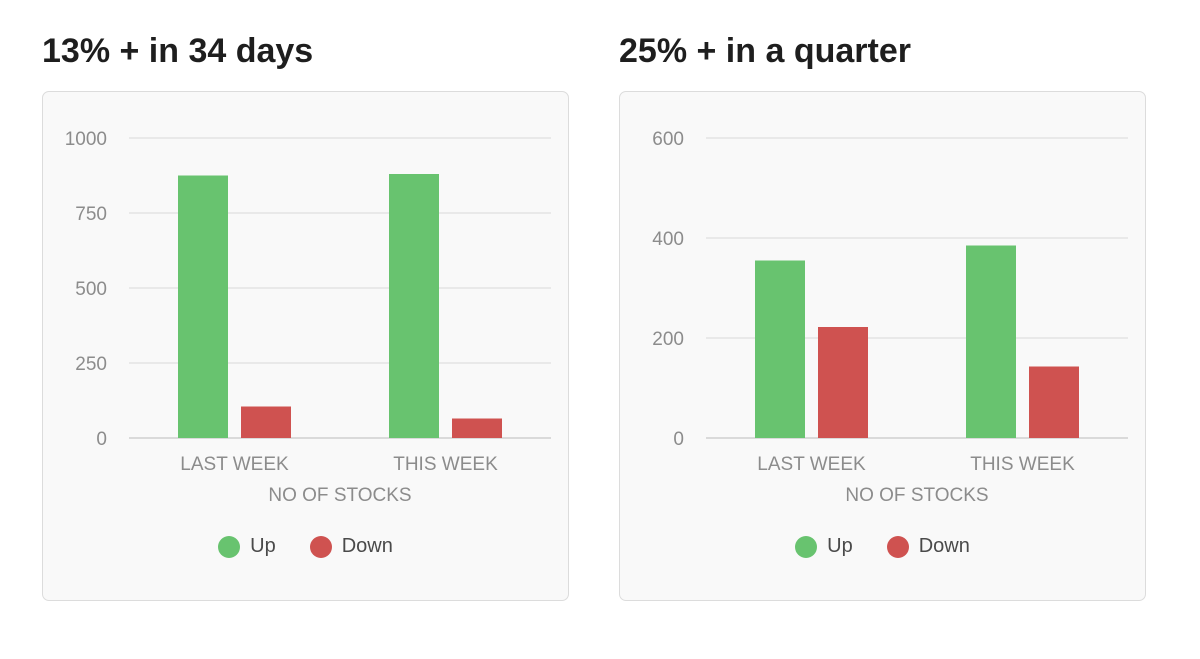 This screenshot has width=1200, height=659. I want to click on y-tick-label: 400, so click(668, 239).